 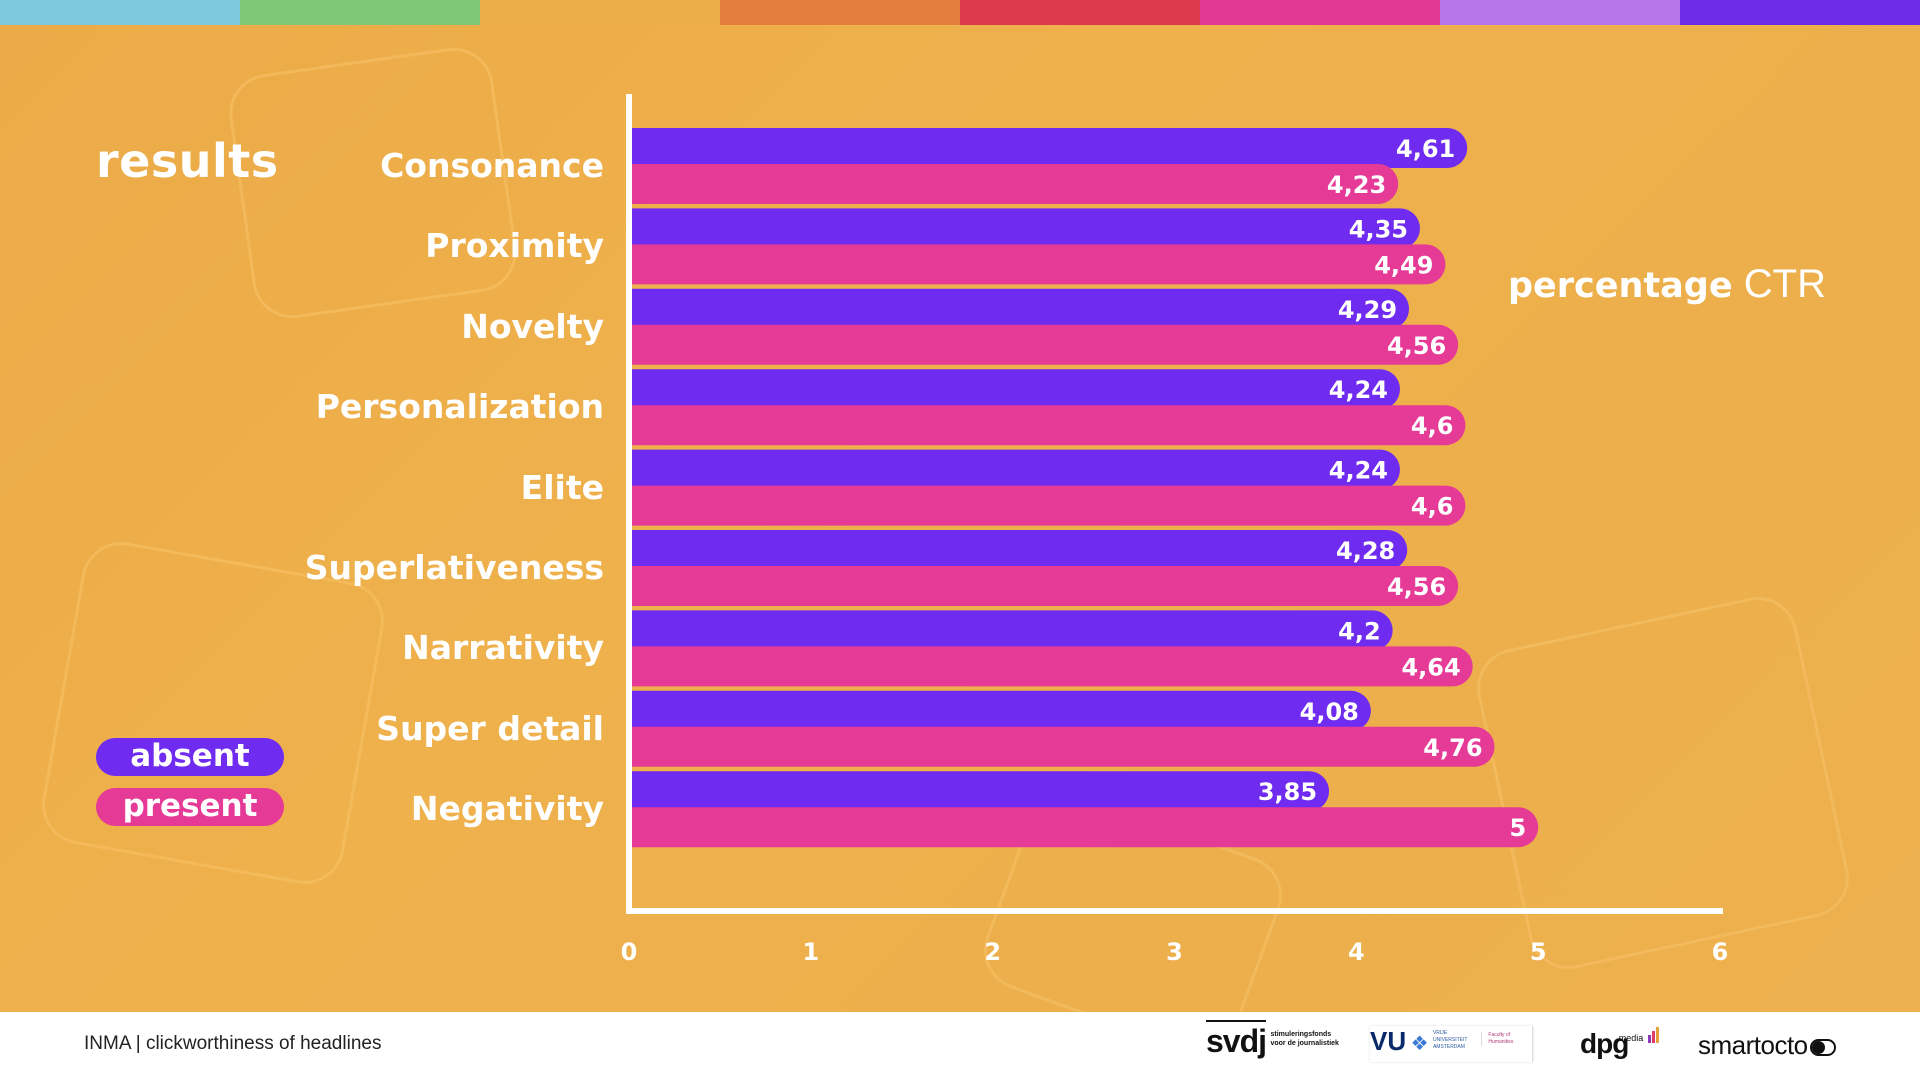 I want to click on x-tick-label: 3, so click(x=1174, y=952).